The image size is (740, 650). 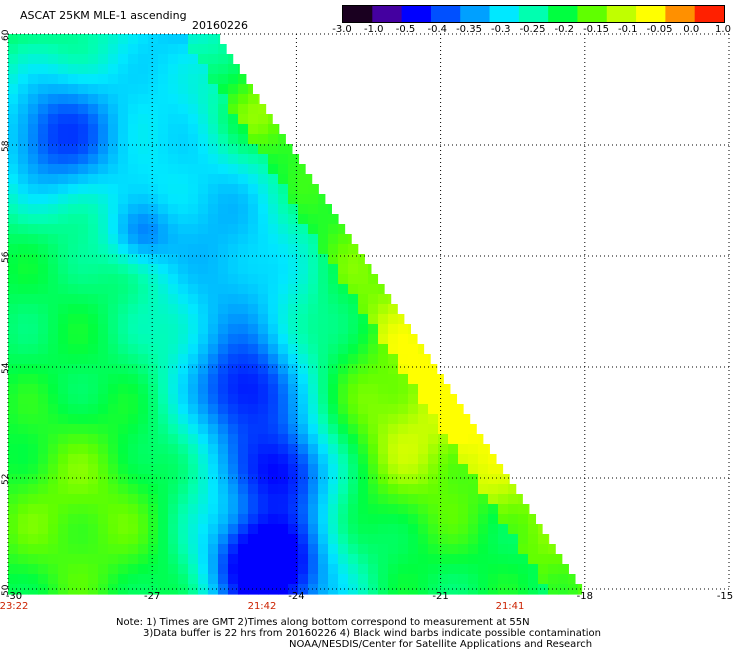 I want to click on color-scale-swatch, so click(x=563, y=14).